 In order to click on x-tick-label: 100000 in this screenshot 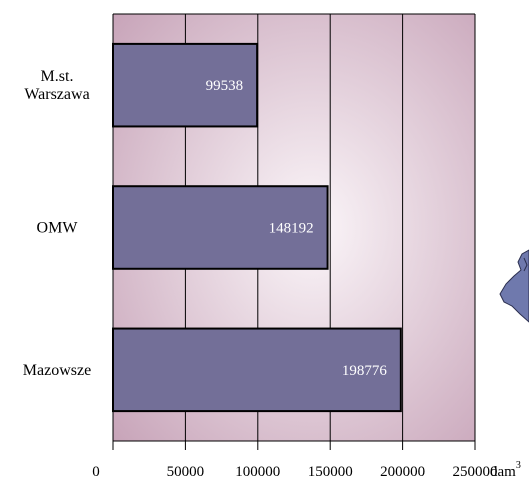, I will do `click(257, 472)`.